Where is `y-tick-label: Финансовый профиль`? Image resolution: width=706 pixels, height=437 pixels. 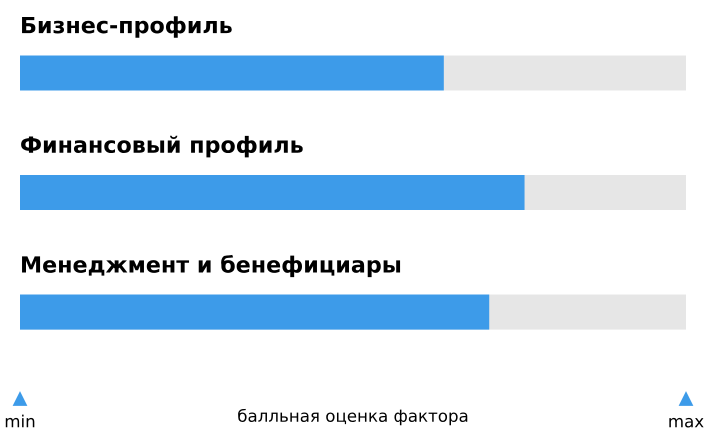
y-tick-label: Финансовый профиль is located at coordinates (162, 147).